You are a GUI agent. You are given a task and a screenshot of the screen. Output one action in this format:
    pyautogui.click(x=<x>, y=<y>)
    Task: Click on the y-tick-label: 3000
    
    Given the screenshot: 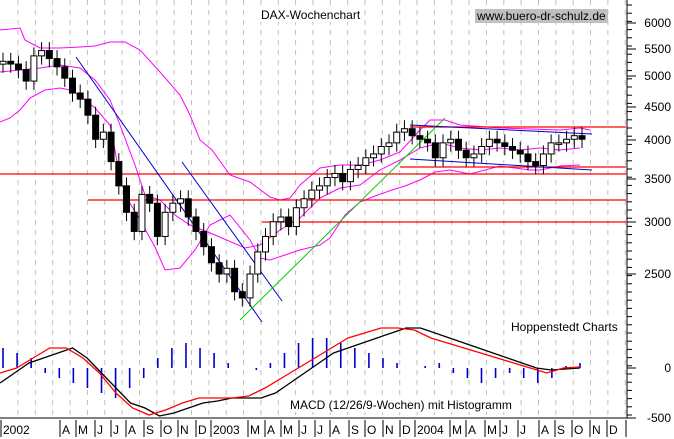 What is the action you would take?
    pyautogui.click(x=657, y=222)
    